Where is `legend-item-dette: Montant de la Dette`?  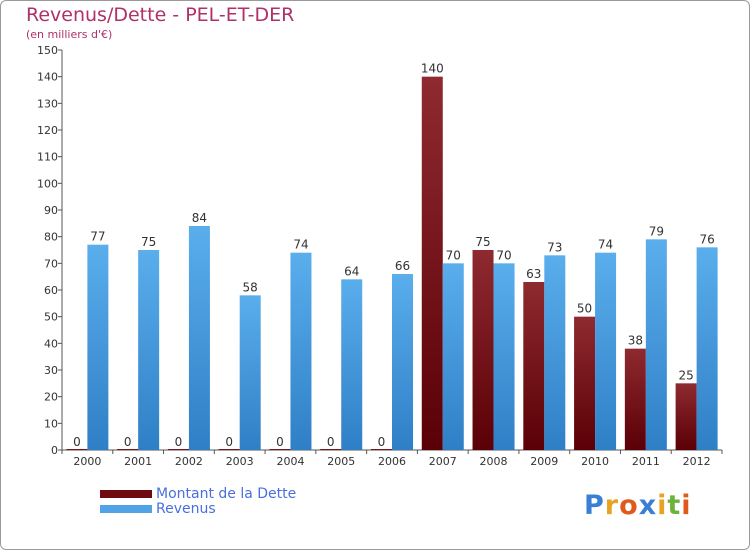 legend-item-dette: Montant de la Dette is located at coordinates (198, 493).